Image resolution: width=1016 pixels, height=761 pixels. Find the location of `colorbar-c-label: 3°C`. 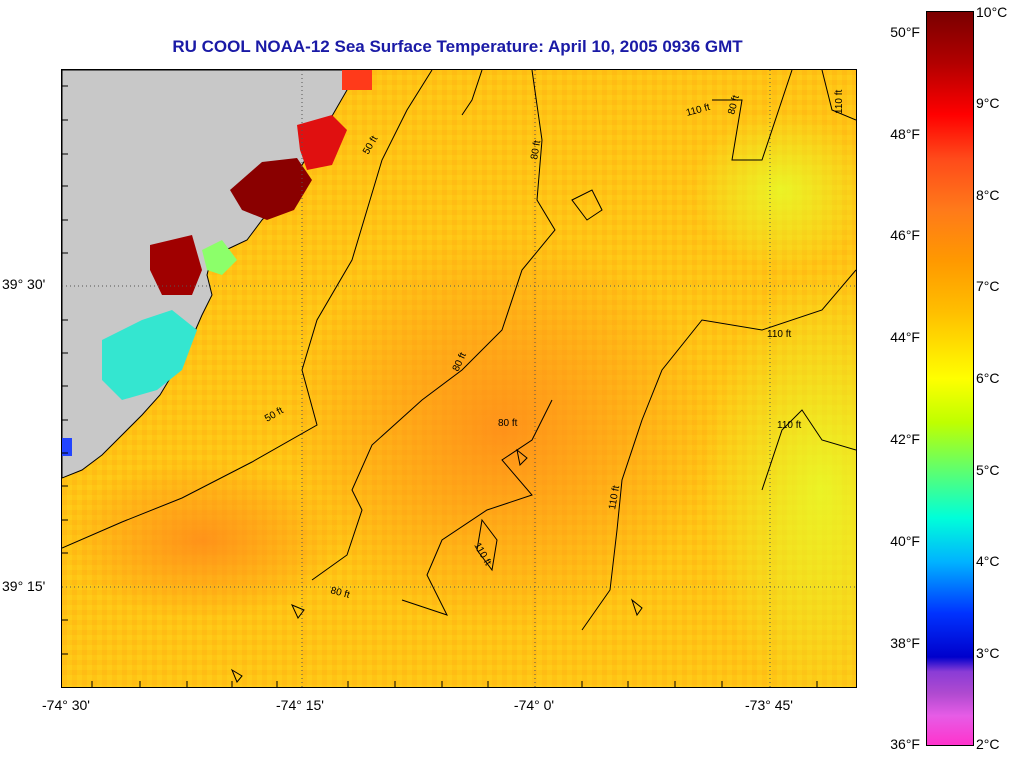

colorbar-c-label: 3°C is located at coordinates (988, 653).